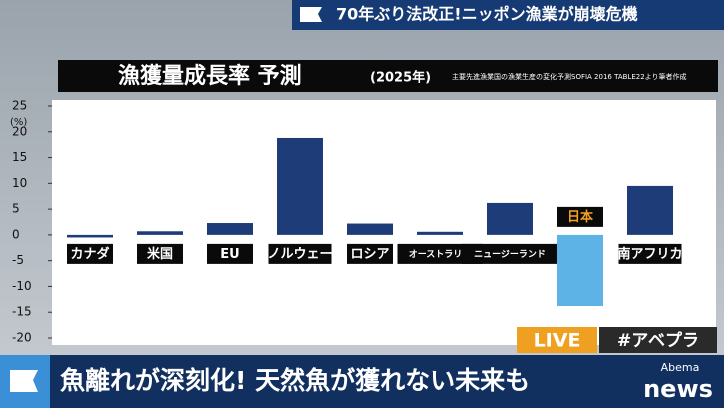 The width and height of the screenshot is (724, 408). Describe the element at coordinates (680, 367) in the screenshot. I see `logo-top: Abema` at that location.